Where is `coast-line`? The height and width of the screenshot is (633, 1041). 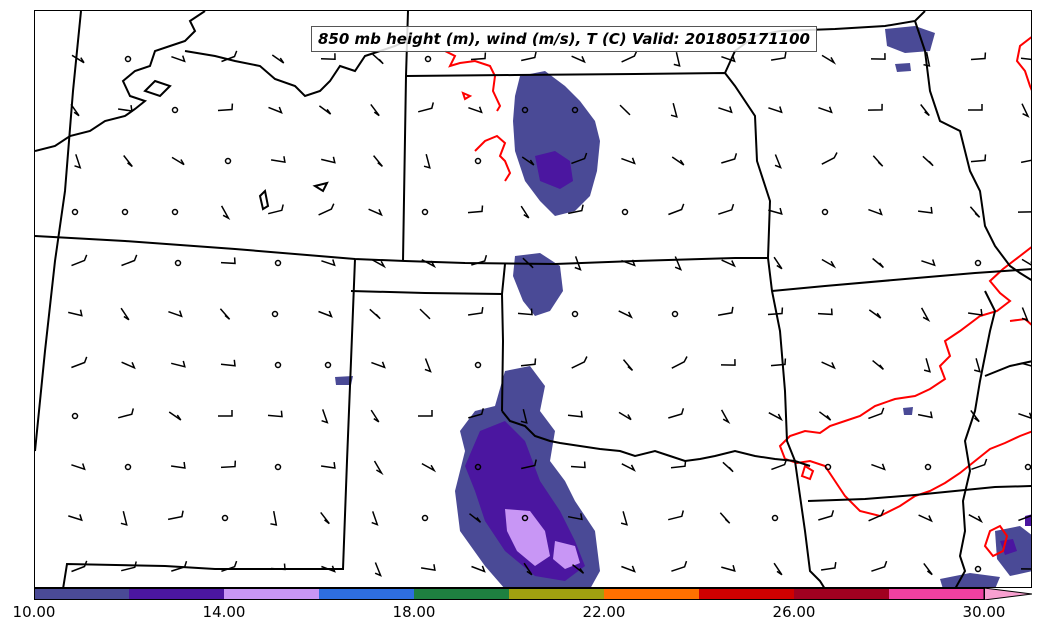 coast-line is located at coordinates (157, 88).